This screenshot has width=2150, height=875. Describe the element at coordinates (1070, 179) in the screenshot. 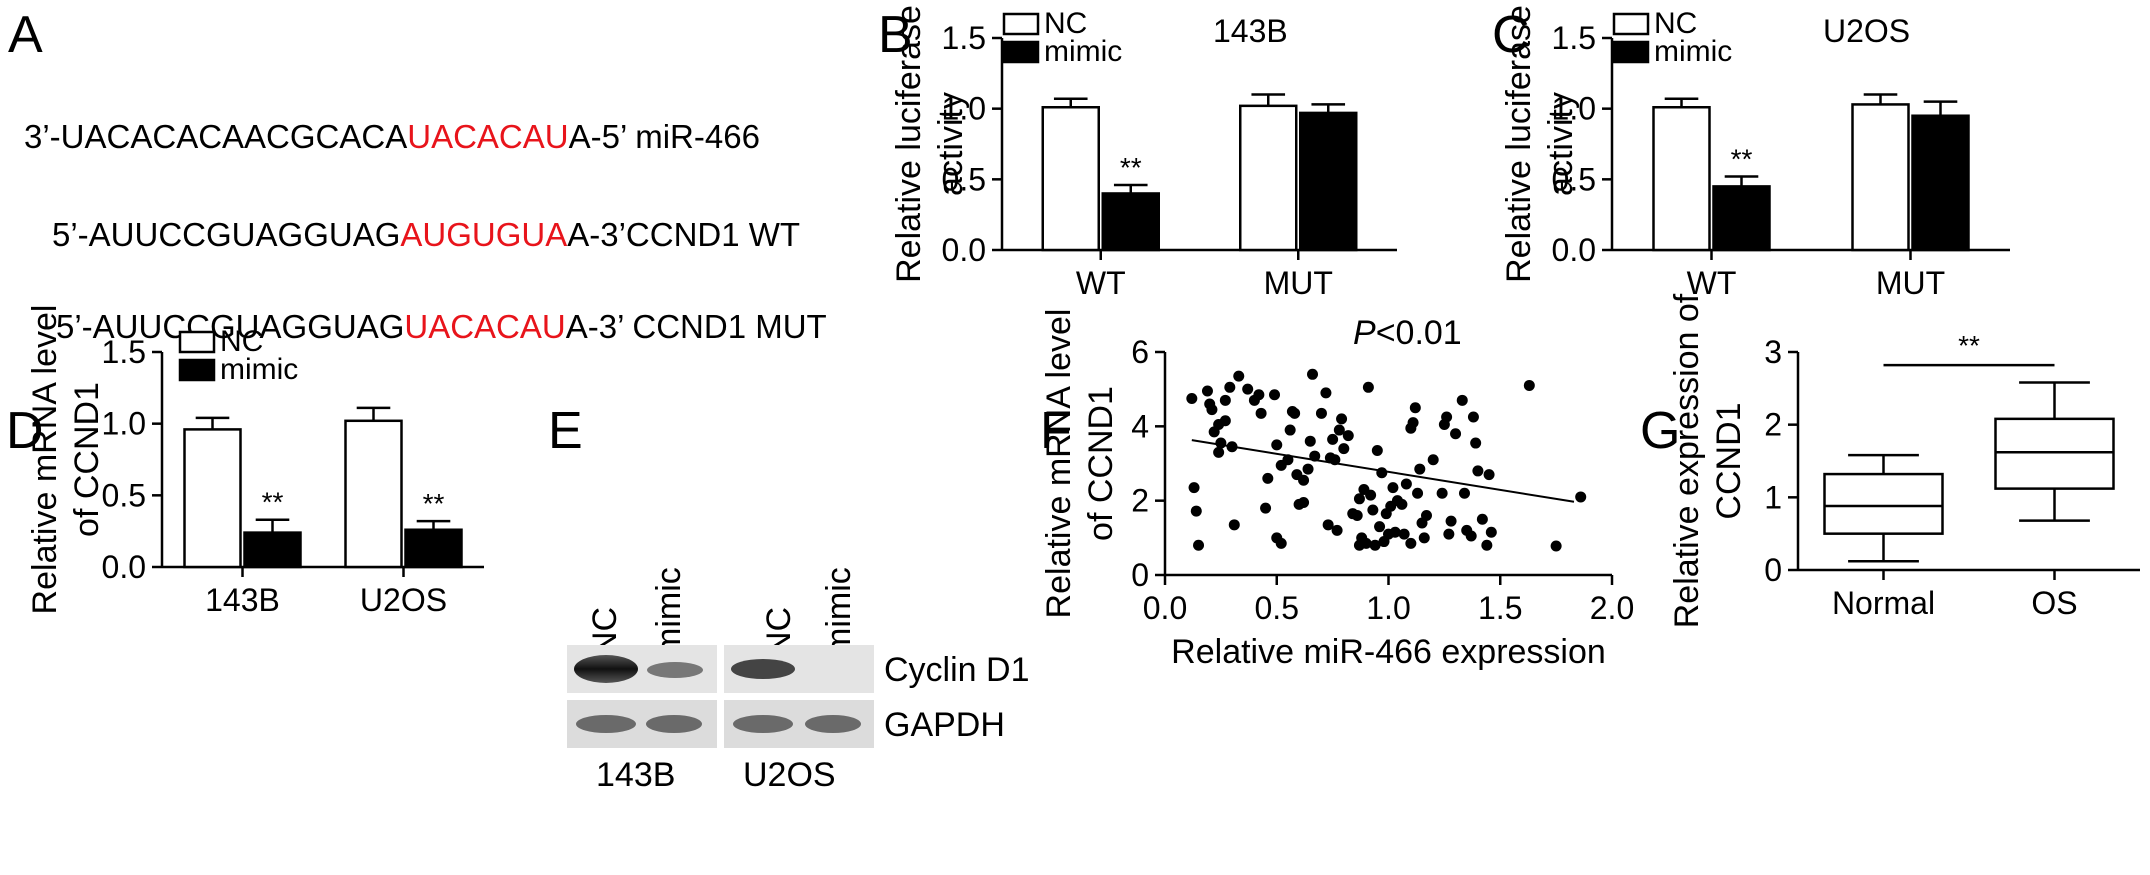

I see `bar-nc-wt` at that location.